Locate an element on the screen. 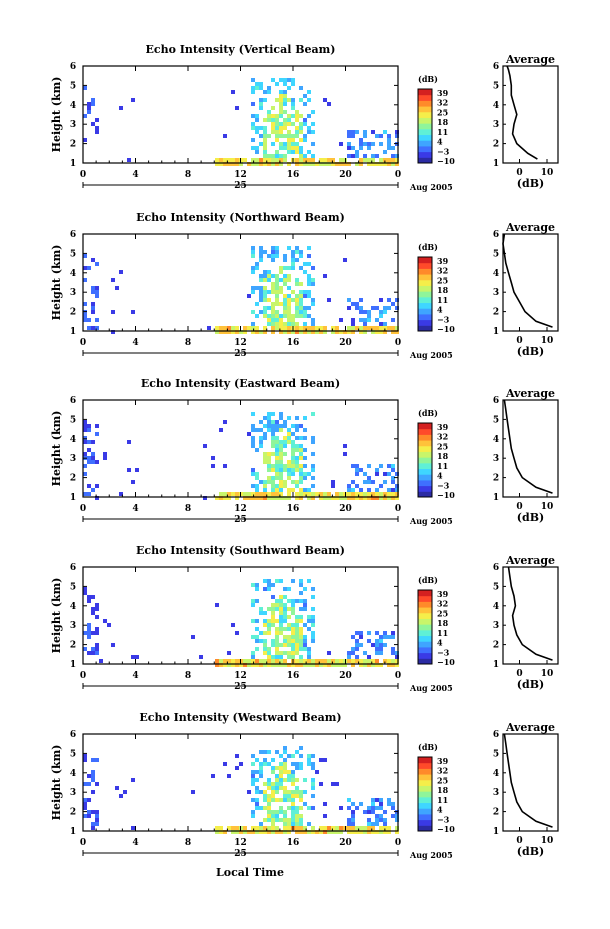  y-tick-label: 3 is located at coordinates (73, 125).